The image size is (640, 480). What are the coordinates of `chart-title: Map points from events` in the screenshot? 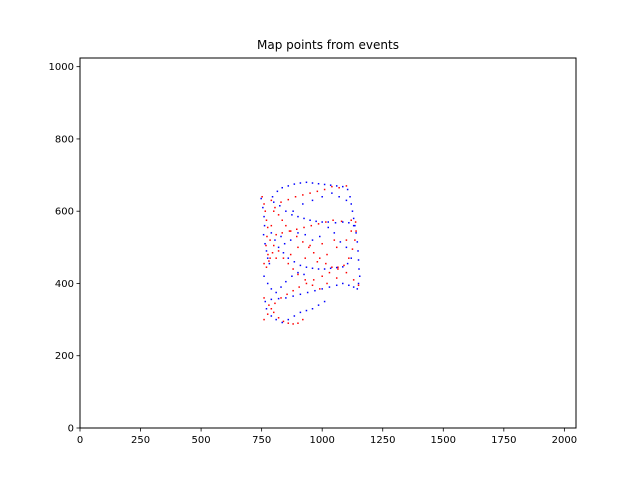 It's located at (328, 45).